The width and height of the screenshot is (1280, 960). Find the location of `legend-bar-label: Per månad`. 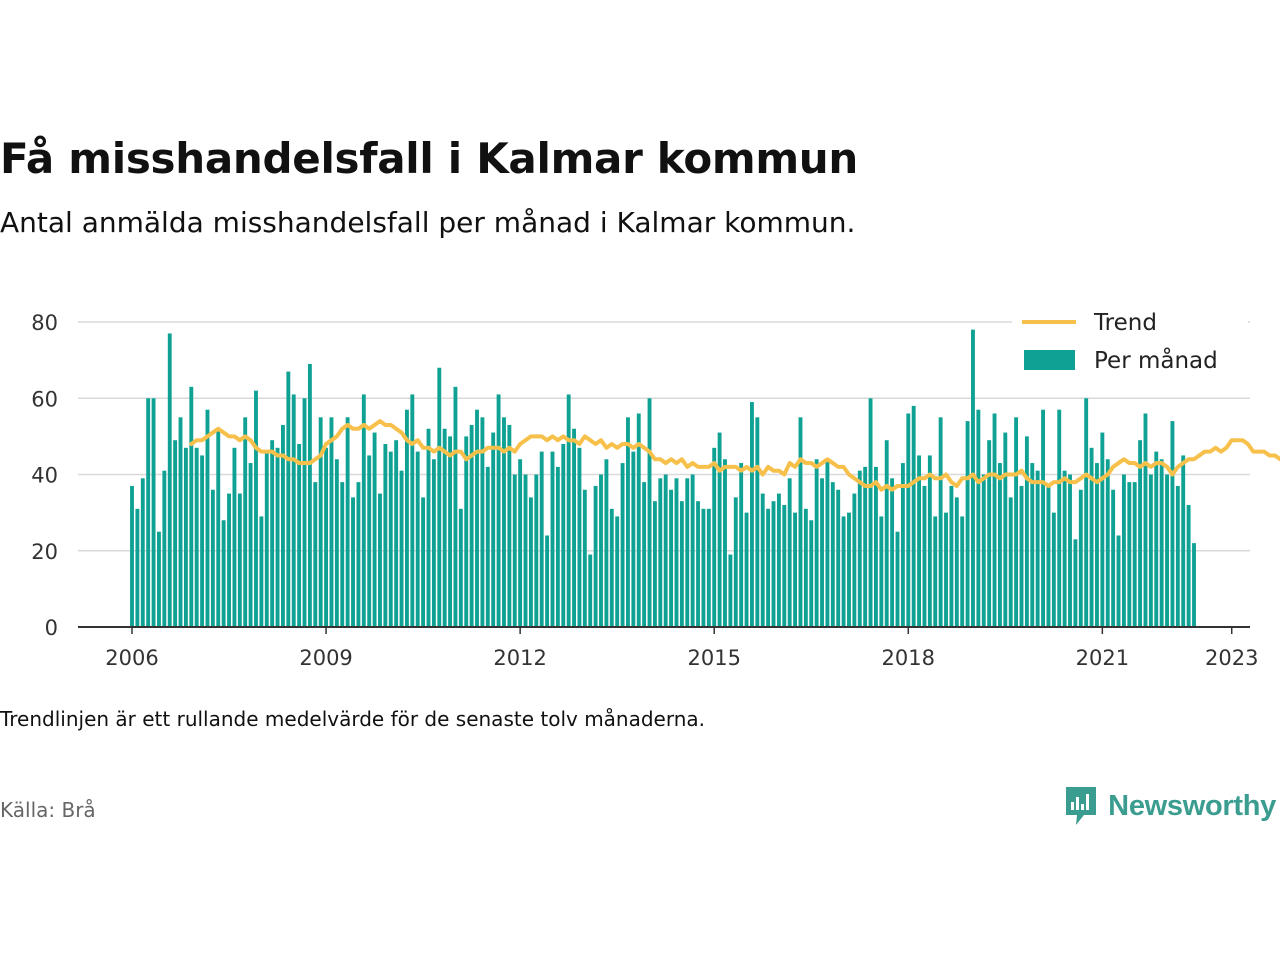

legend-bar-label: Per månad is located at coordinates (1156, 360).